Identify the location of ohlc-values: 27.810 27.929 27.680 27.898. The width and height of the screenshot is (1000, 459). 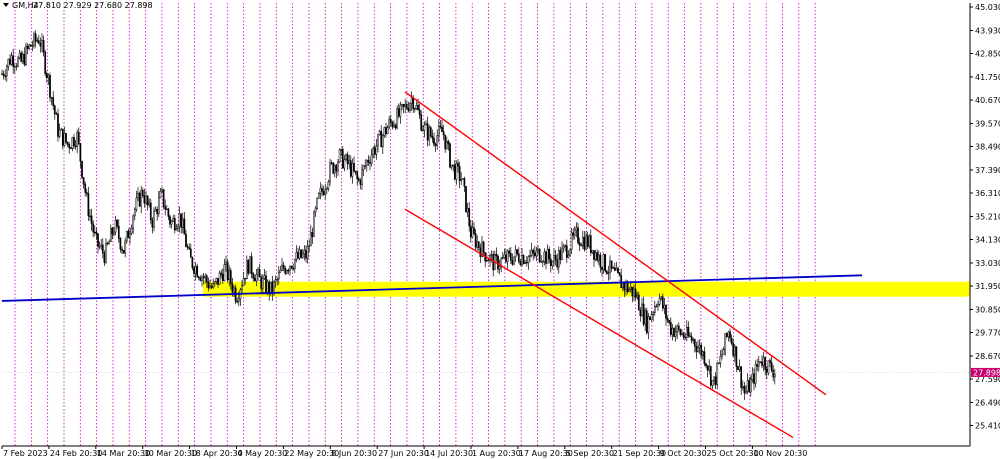
(93, 5).